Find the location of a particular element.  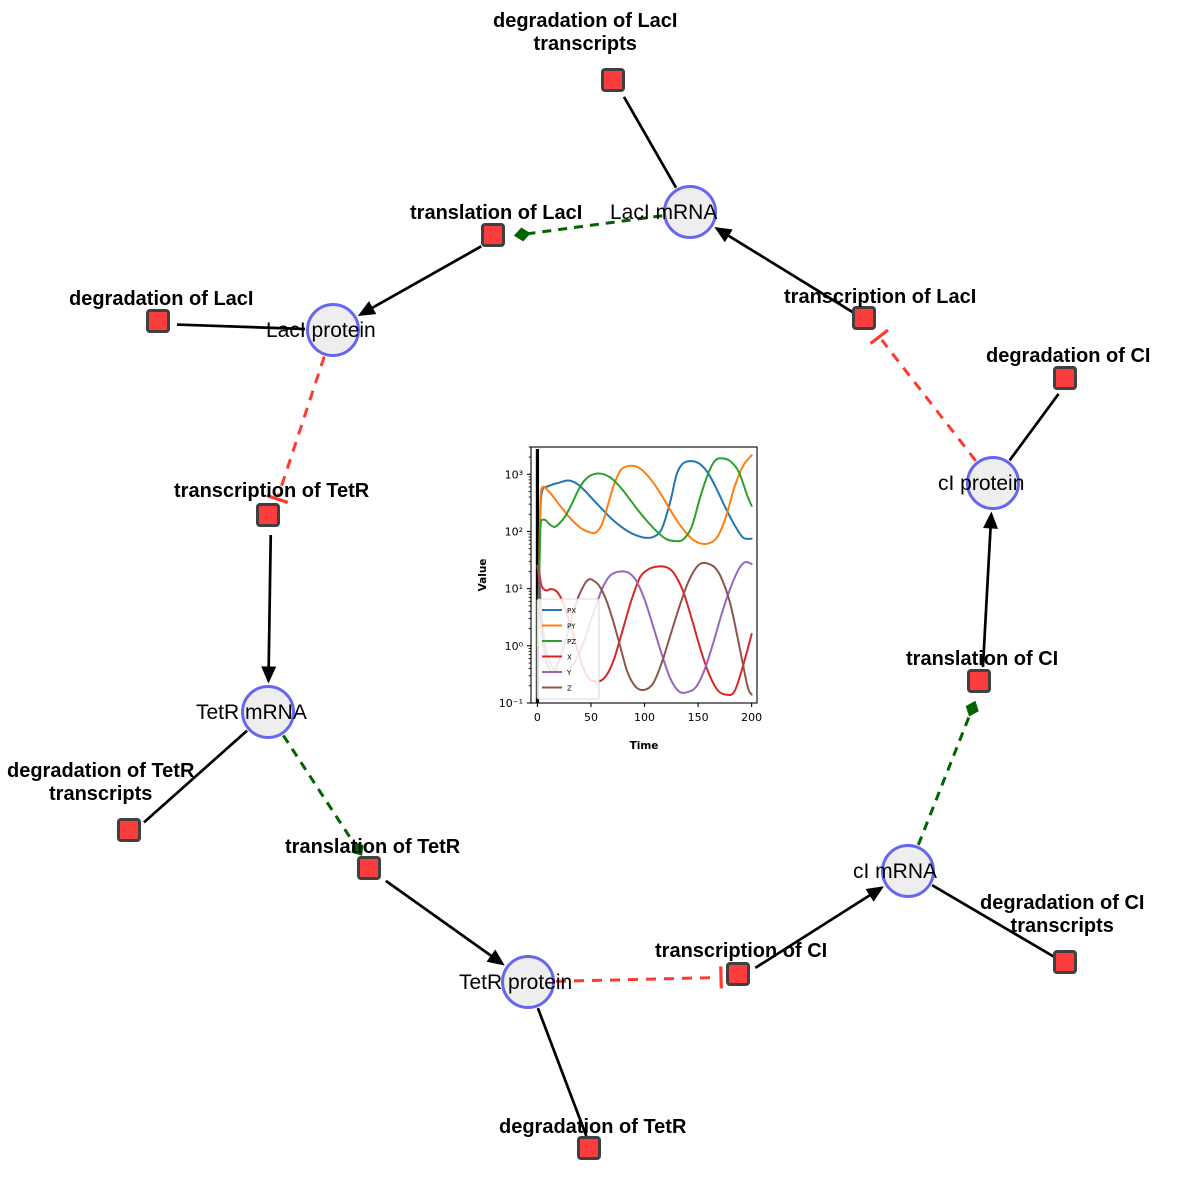

legend-label-PZ: PZ is located at coordinates (571, 642).